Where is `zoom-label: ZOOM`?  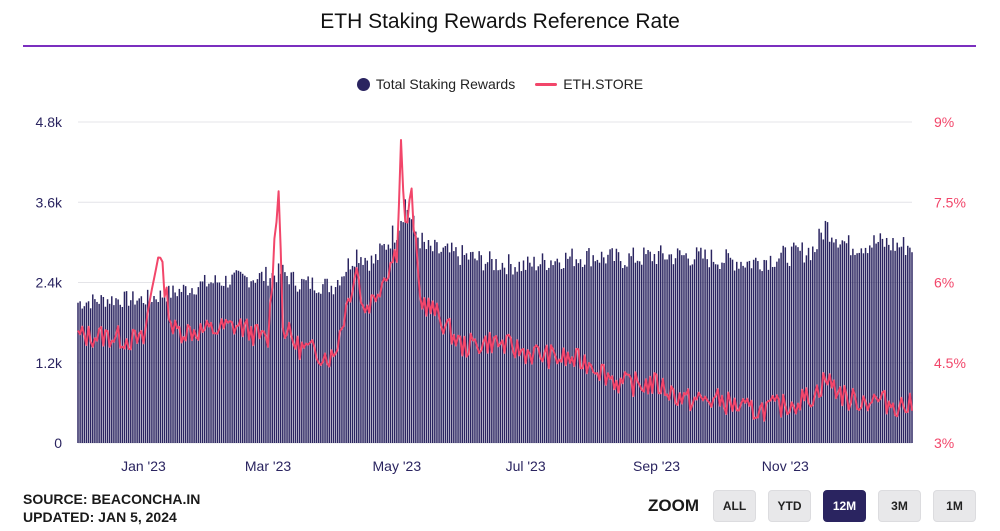 zoom-label: ZOOM is located at coordinates (673, 505).